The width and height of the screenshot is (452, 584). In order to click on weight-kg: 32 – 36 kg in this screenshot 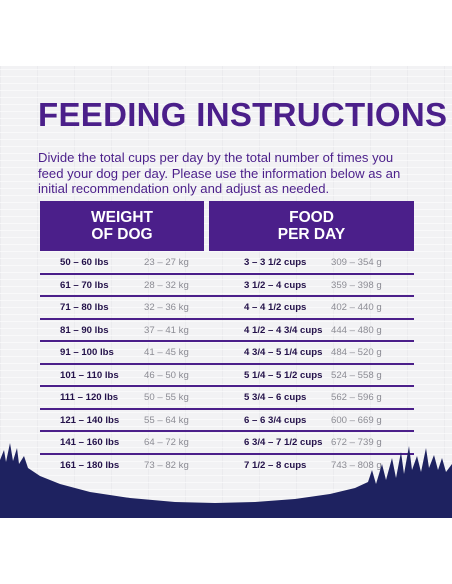, I will do `click(166, 307)`.